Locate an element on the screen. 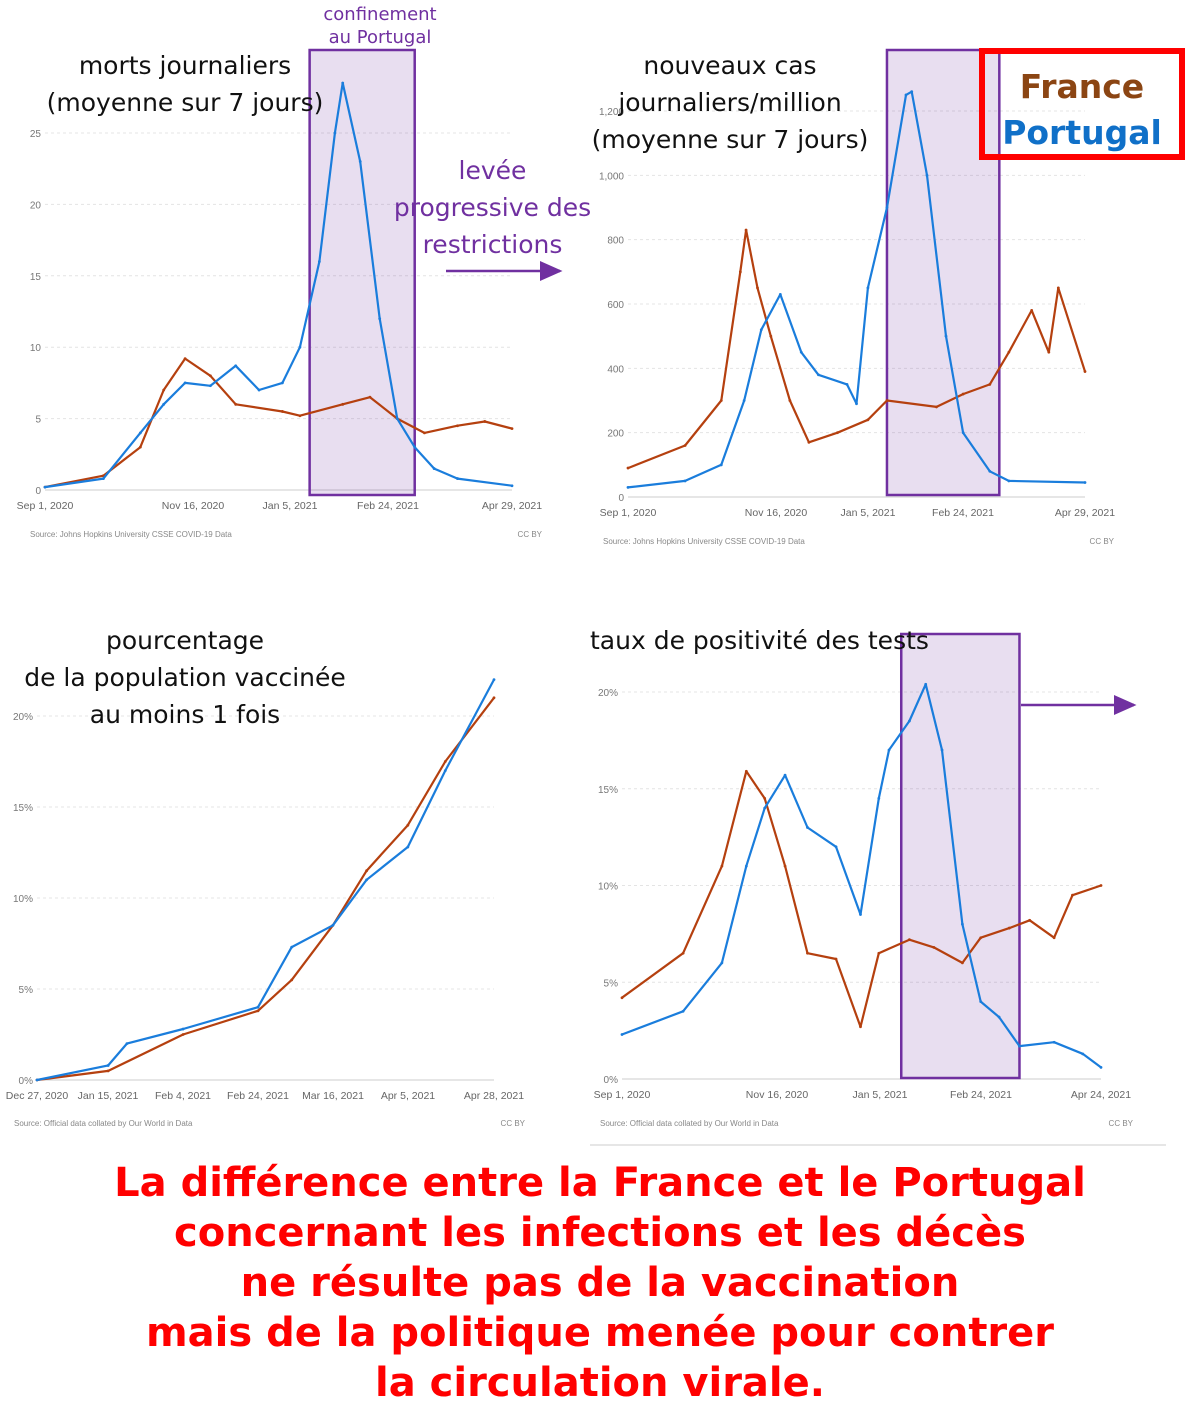  y-tick-label: 15 is located at coordinates (36, 277).